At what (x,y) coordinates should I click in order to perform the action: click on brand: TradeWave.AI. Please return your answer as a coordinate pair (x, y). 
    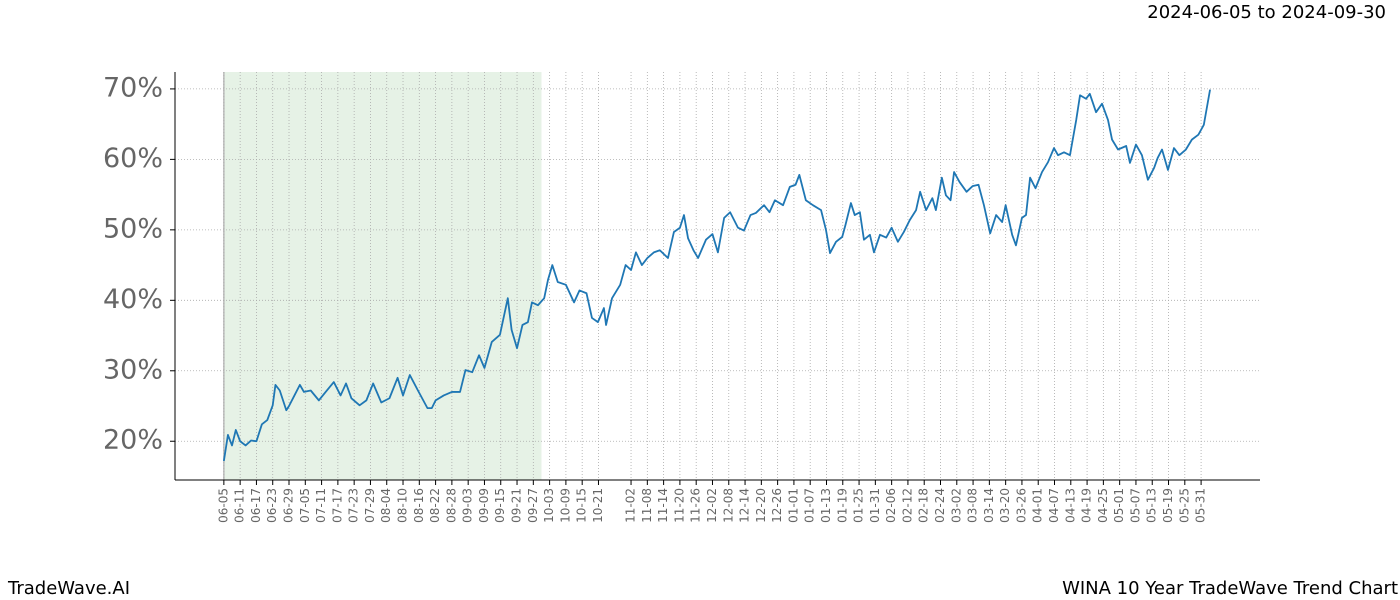
    Looking at the image, I should click on (68, 588).